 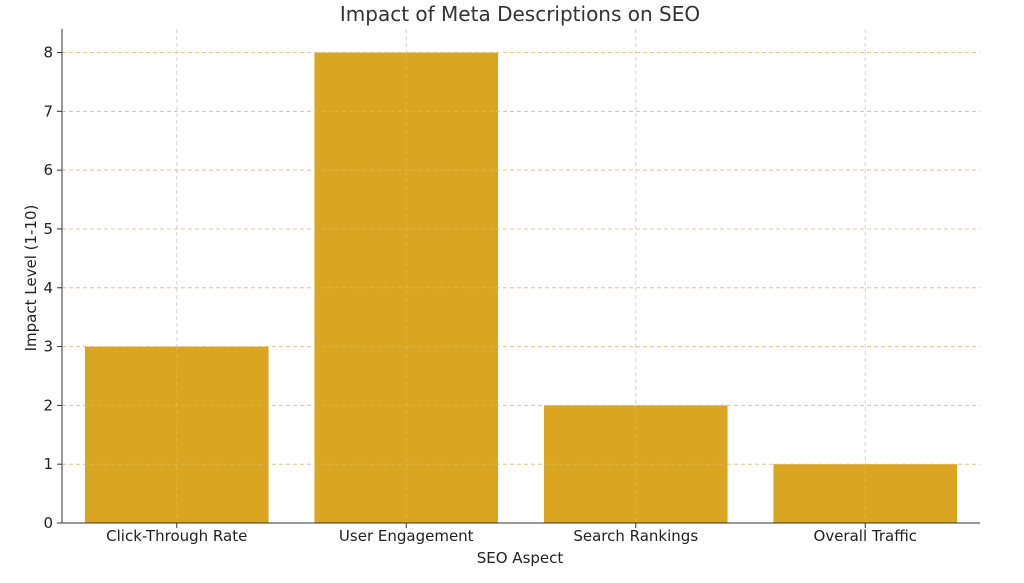 I want to click on y-axis-title: Impact Level (1-10), so click(x=31, y=278).